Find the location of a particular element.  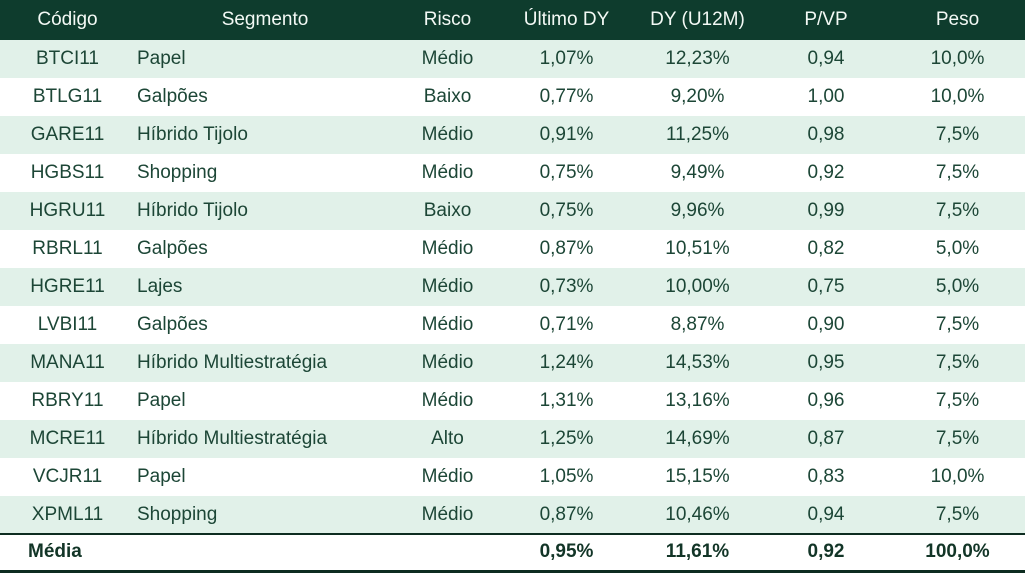

cell-codigo: HGRU11 is located at coordinates (67, 210).